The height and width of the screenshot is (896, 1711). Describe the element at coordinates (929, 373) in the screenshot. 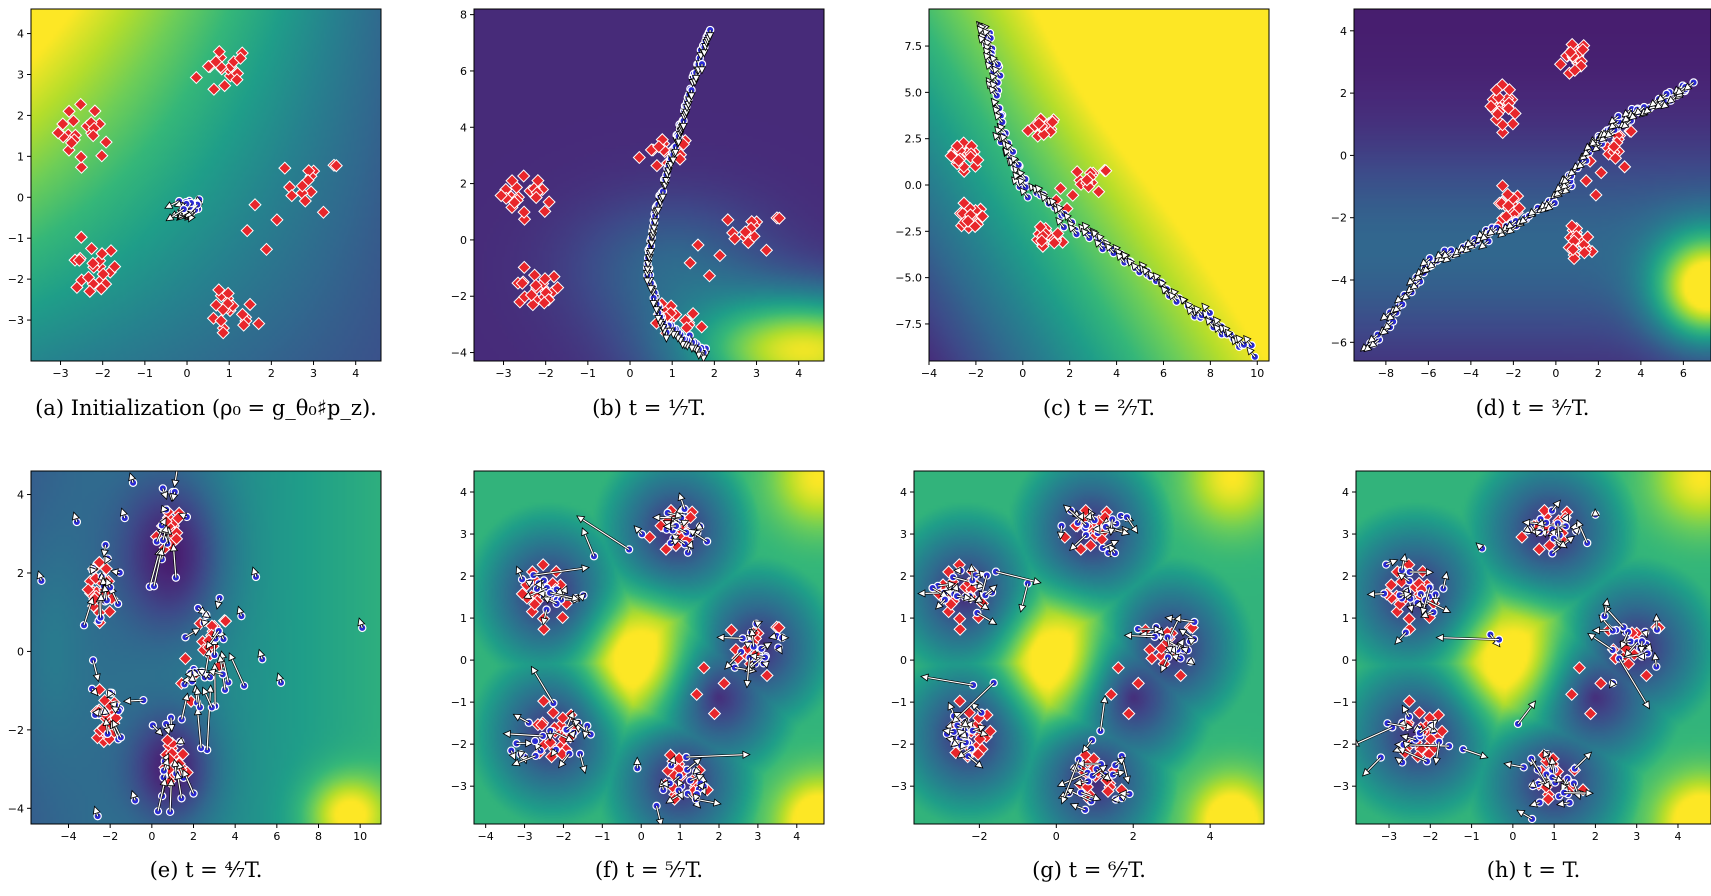

I see `x-tick-label: −4` at that location.